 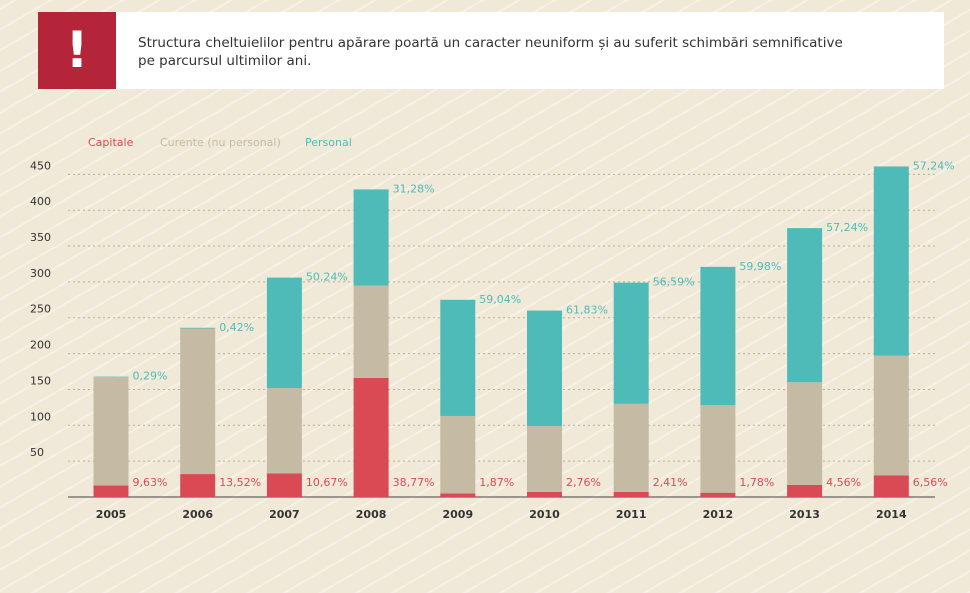 I want to click on y-tick-label: 250, so click(x=40, y=309).